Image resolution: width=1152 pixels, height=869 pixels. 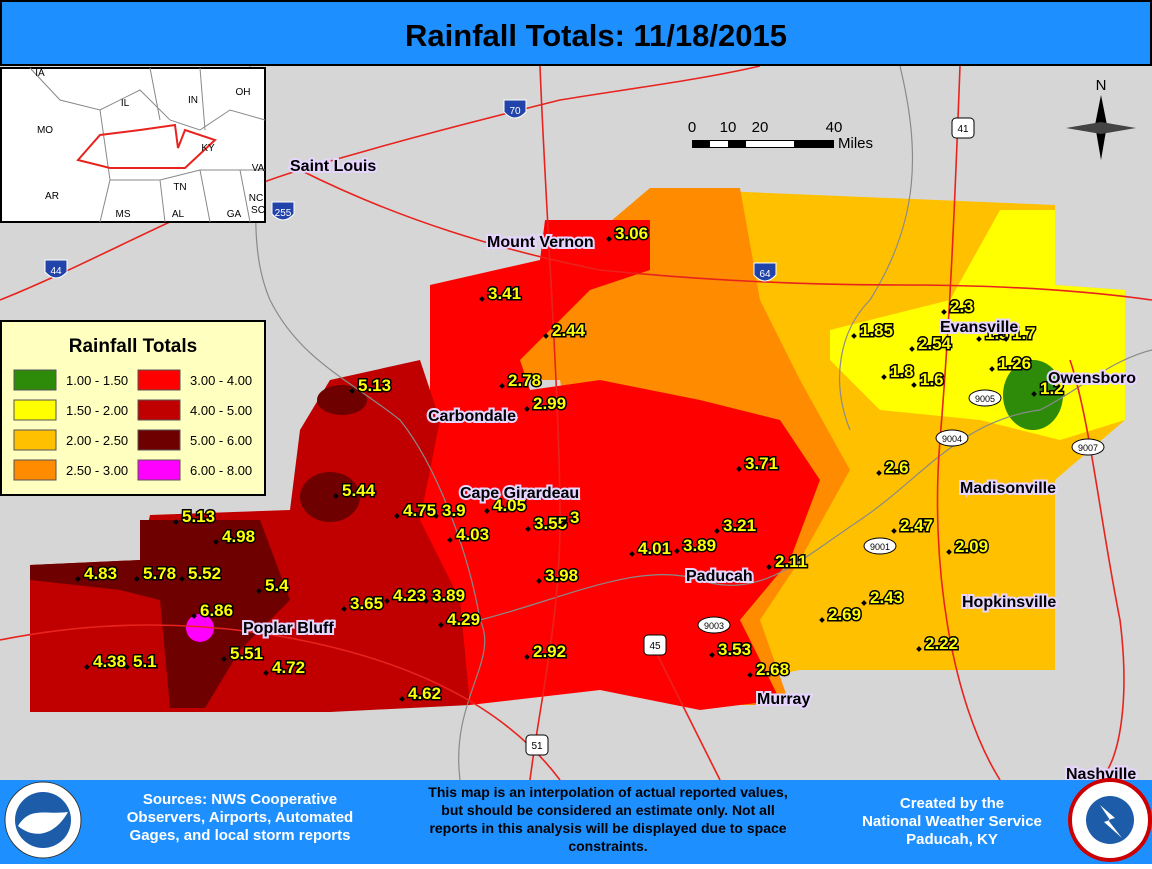 What do you see at coordinates (288, 628) in the screenshot?
I see `city-label: Poplar Bluff` at bounding box center [288, 628].